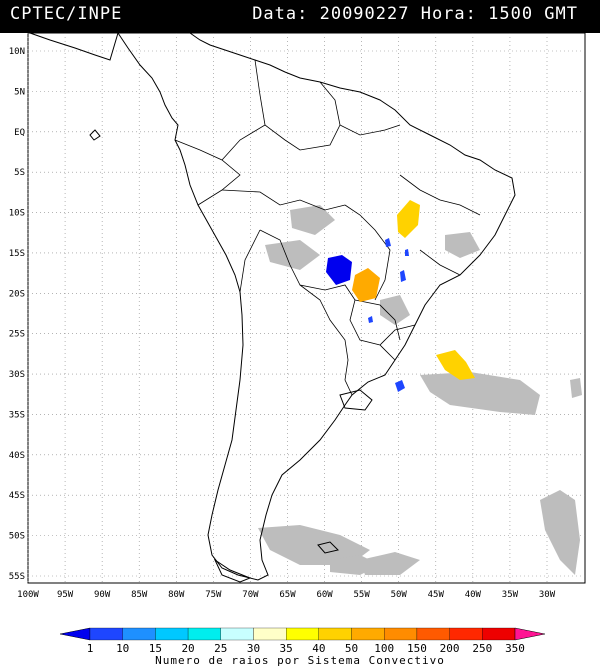 This screenshot has height=670, width=600. What do you see at coordinates (65, 595) in the screenshot?
I see `lon-label: 95W` at bounding box center [65, 595].